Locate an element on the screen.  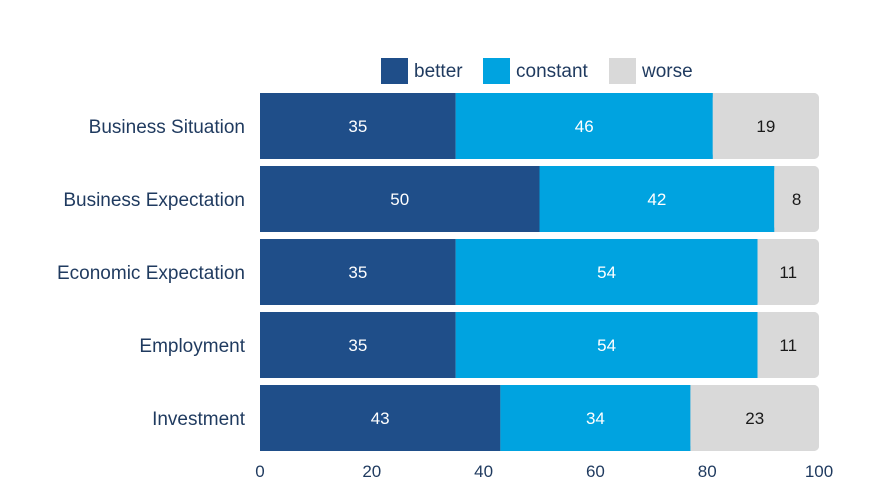
data-label: 46 is located at coordinates (584, 126).